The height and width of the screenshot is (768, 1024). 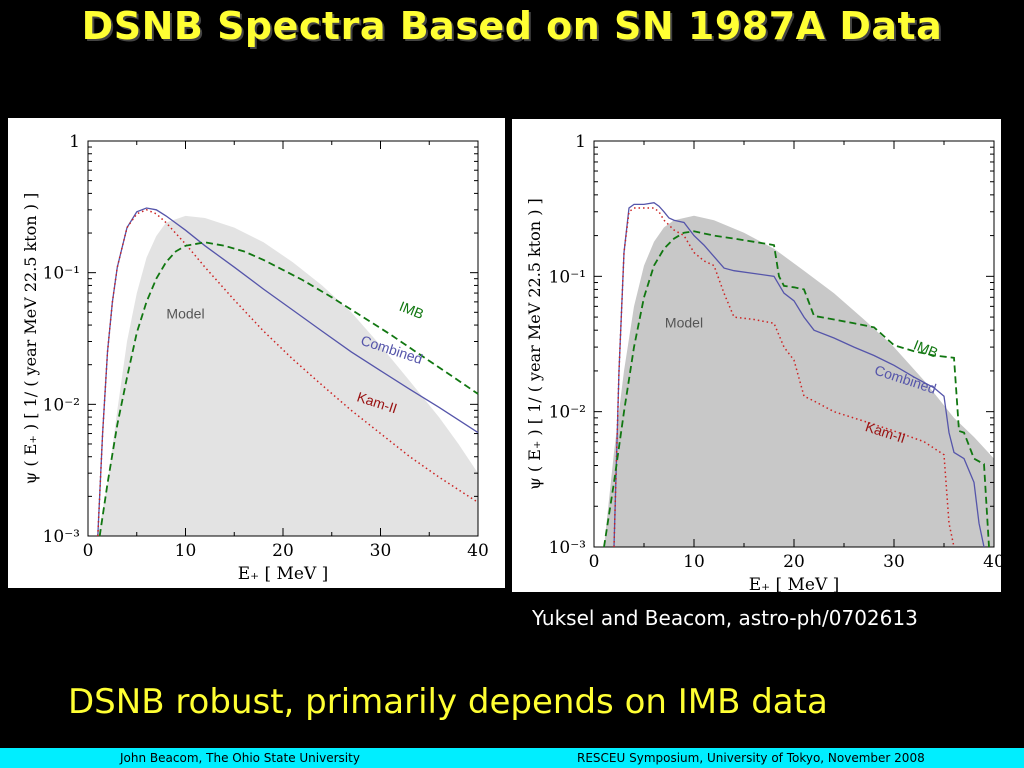 What do you see at coordinates (512, 26) in the screenshot?
I see `slide-title: DSNB Spectra Based on SN 1987A Data` at bounding box center [512, 26].